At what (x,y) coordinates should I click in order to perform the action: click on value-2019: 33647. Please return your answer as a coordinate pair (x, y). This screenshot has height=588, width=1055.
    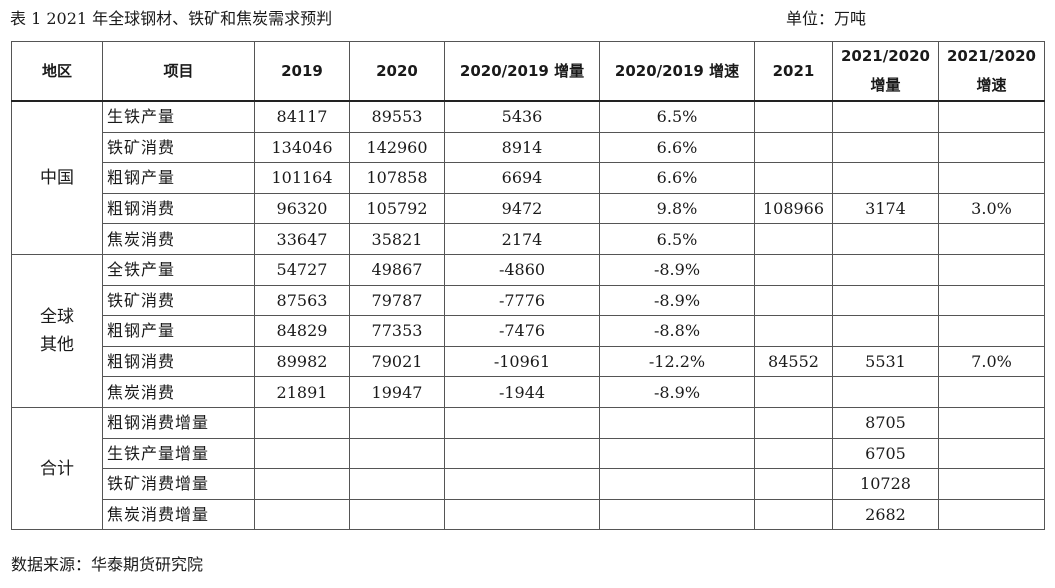
    Looking at the image, I should click on (302, 239).